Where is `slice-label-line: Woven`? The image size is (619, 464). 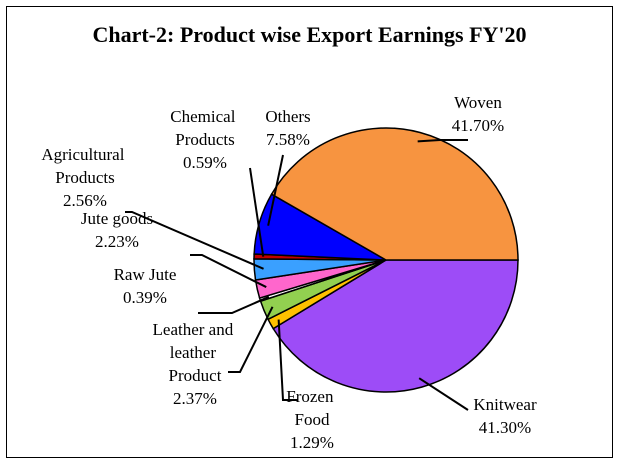 slice-label-line: Woven is located at coordinates (478, 102).